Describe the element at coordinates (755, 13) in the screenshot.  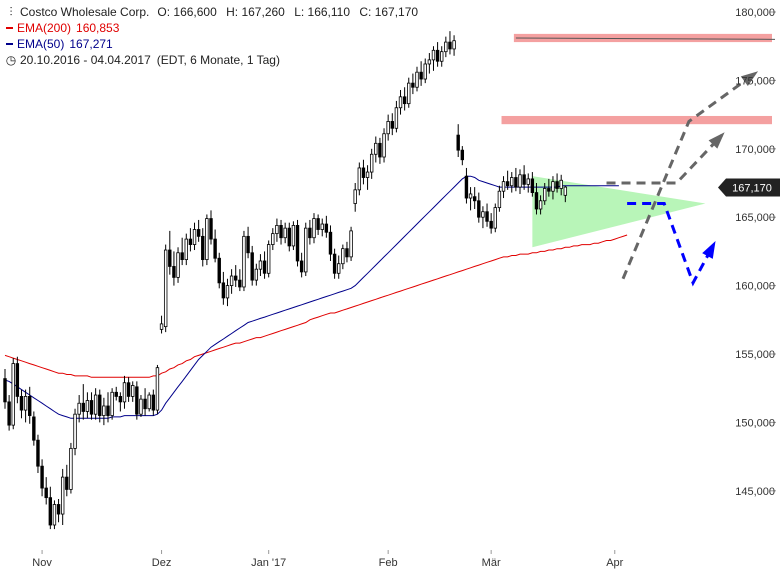
I see `y-tick-label: 180,000` at that location.